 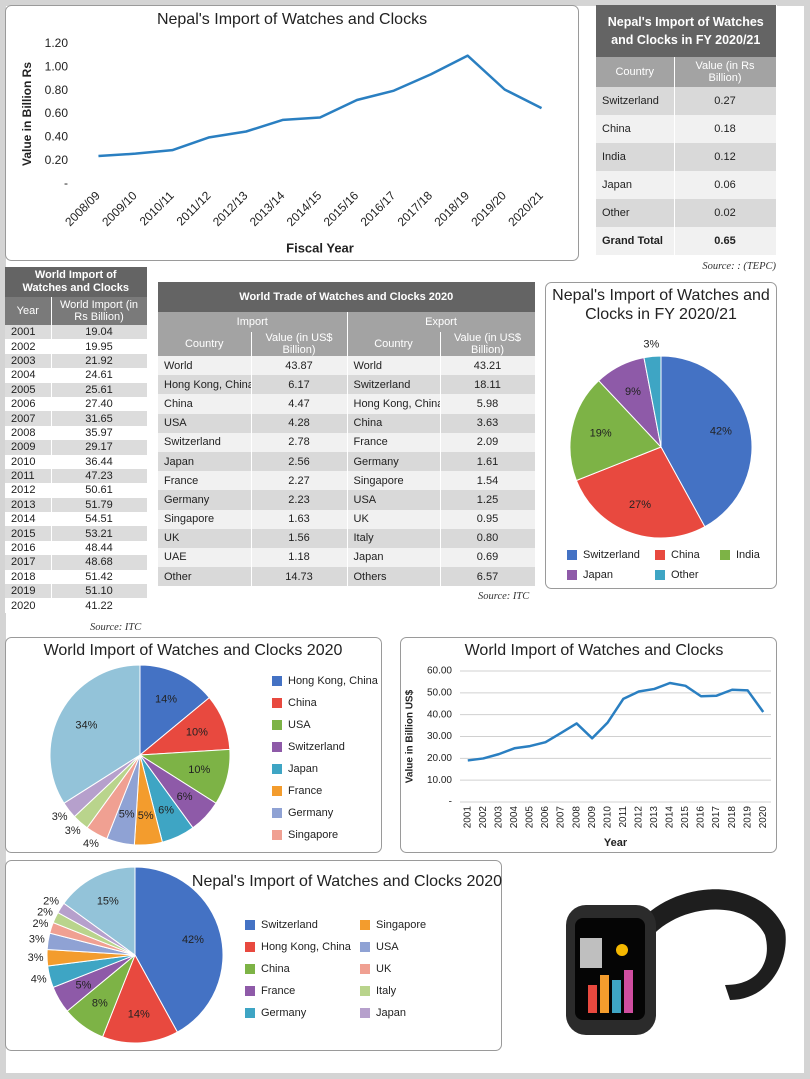 What do you see at coordinates (701, 817) in the screenshot?
I see `x-tick-label: 2016` at bounding box center [701, 817].